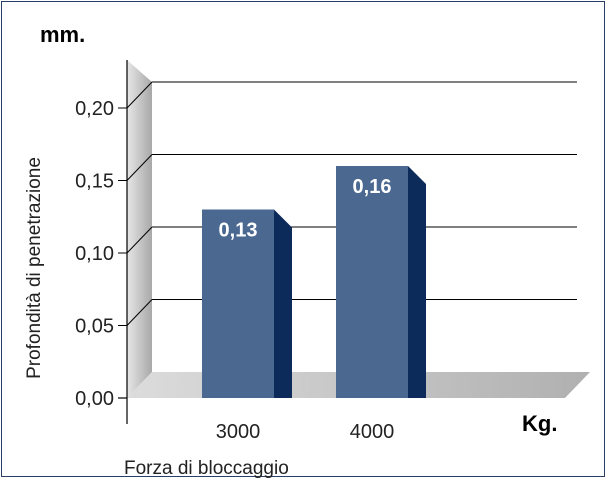  What do you see at coordinates (372, 432) in the screenshot?
I see `x-tick-label: 4000` at bounding box center [372, 432].